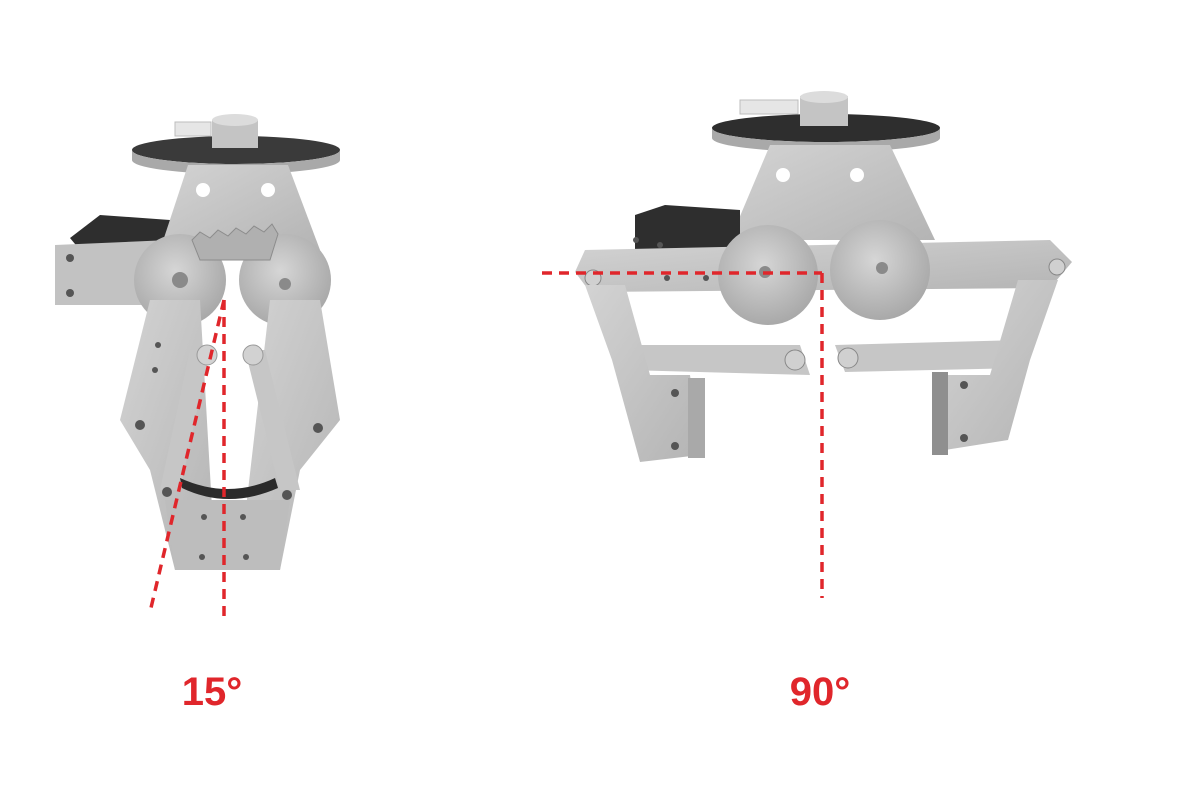  Describe the element at coordinates (212, 692) in the screenshot. I see `closed-angle-label: 15°` at that location.